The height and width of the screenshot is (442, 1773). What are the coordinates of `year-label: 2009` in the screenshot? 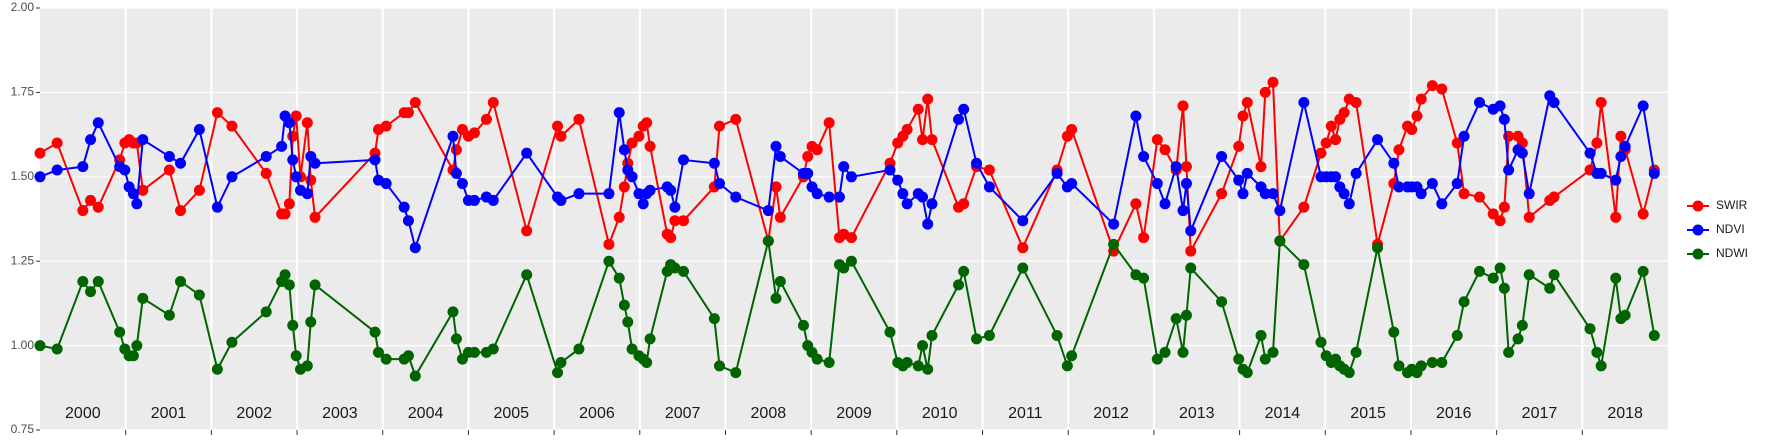 It's located at (854, 413).